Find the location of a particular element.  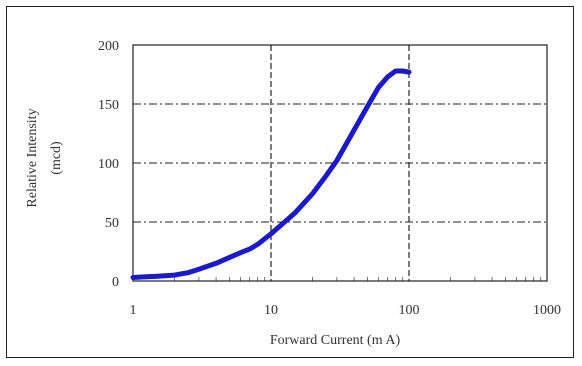

y-axis-label-line1: Relative Intensity is located at coordinates (32, 157).